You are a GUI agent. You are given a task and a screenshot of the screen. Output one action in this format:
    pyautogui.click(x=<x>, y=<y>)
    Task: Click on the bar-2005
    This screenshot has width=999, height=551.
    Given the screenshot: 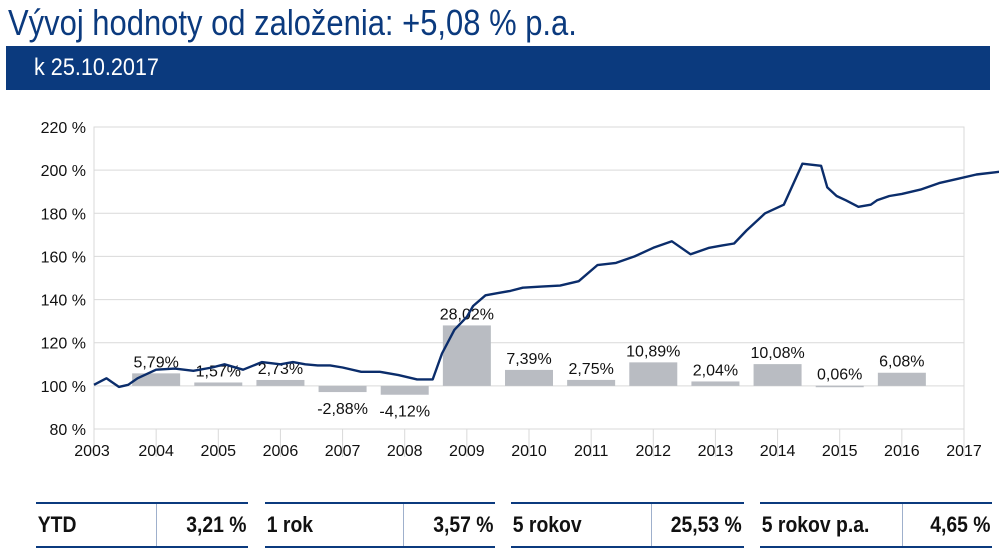 What is the action you would take?
    pyautogui.click(x=218, y=384)
    